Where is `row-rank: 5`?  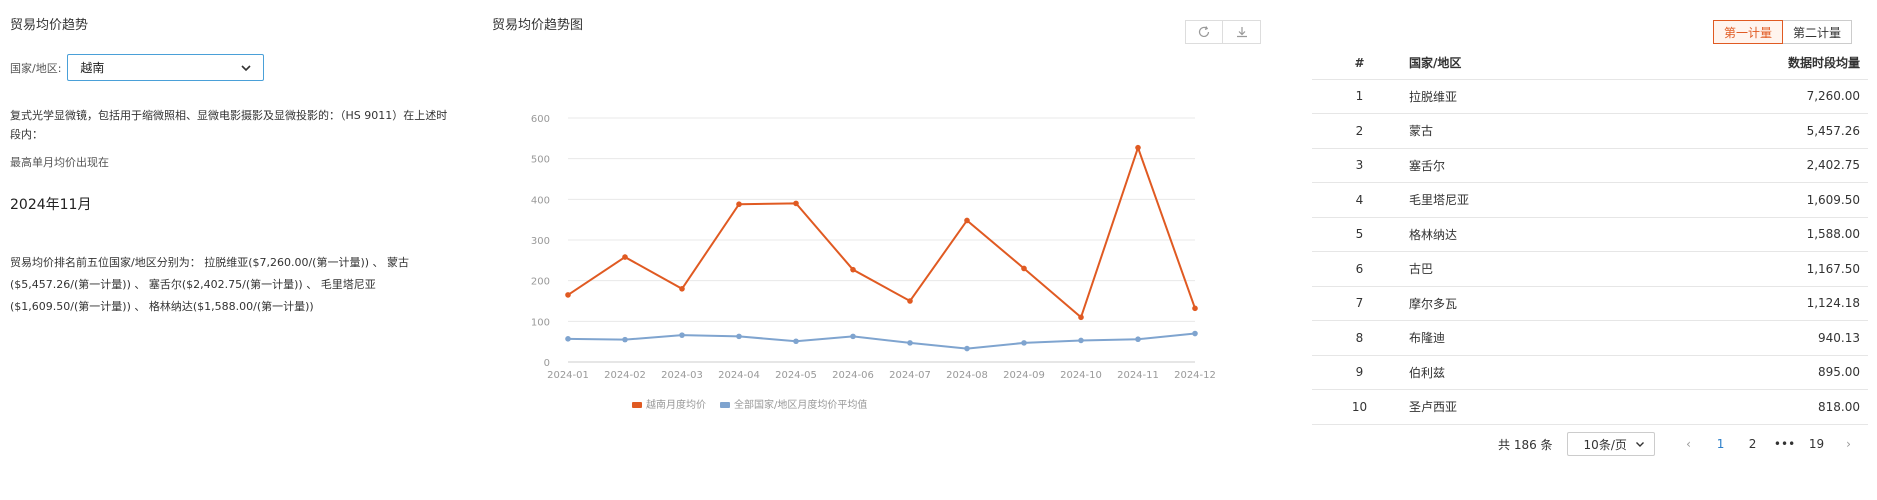 row-rank: 5 is located at coordinates (1359, 234).